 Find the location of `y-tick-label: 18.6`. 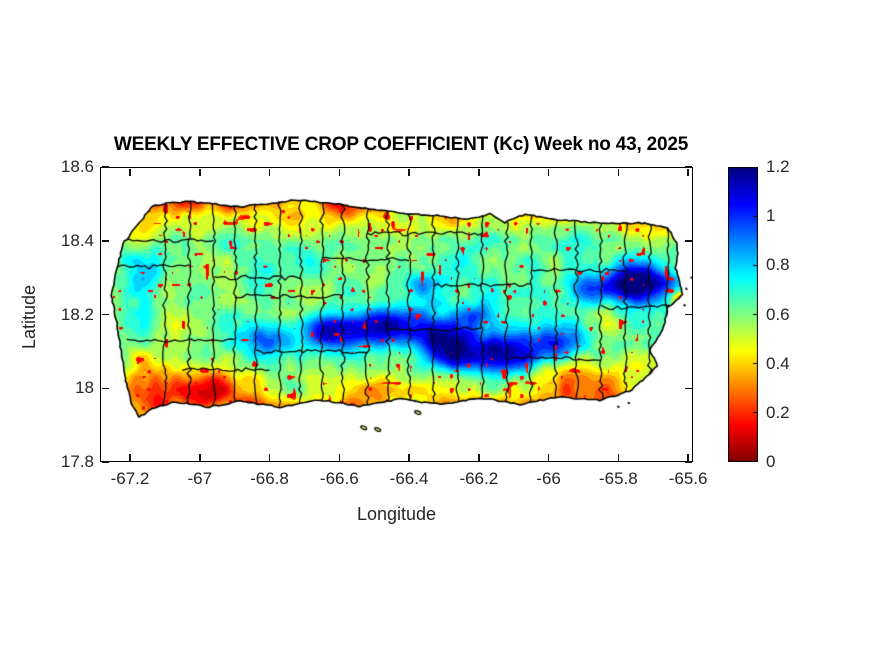

y-tick-label: 18.6 is located at coordinates (77, 166).